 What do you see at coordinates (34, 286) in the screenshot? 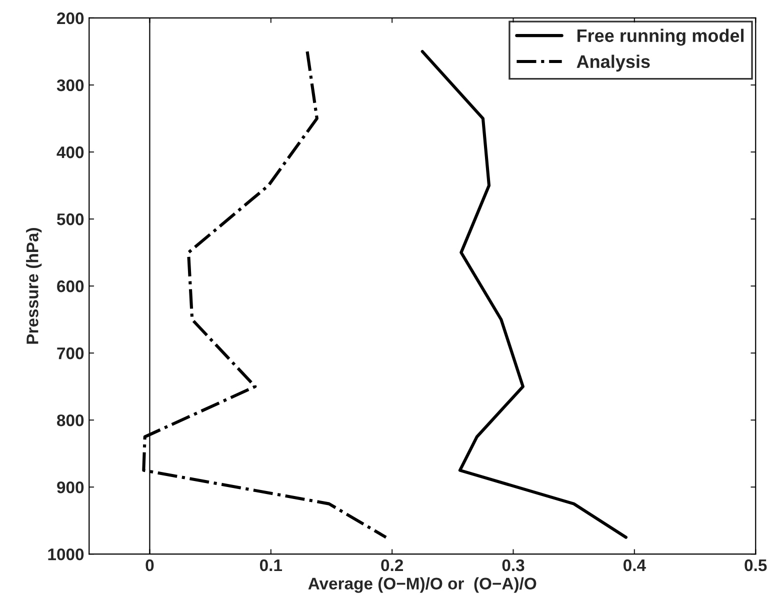
I see `y-axis-title: Pressure (hPa)` at bounding box center [34, 286].